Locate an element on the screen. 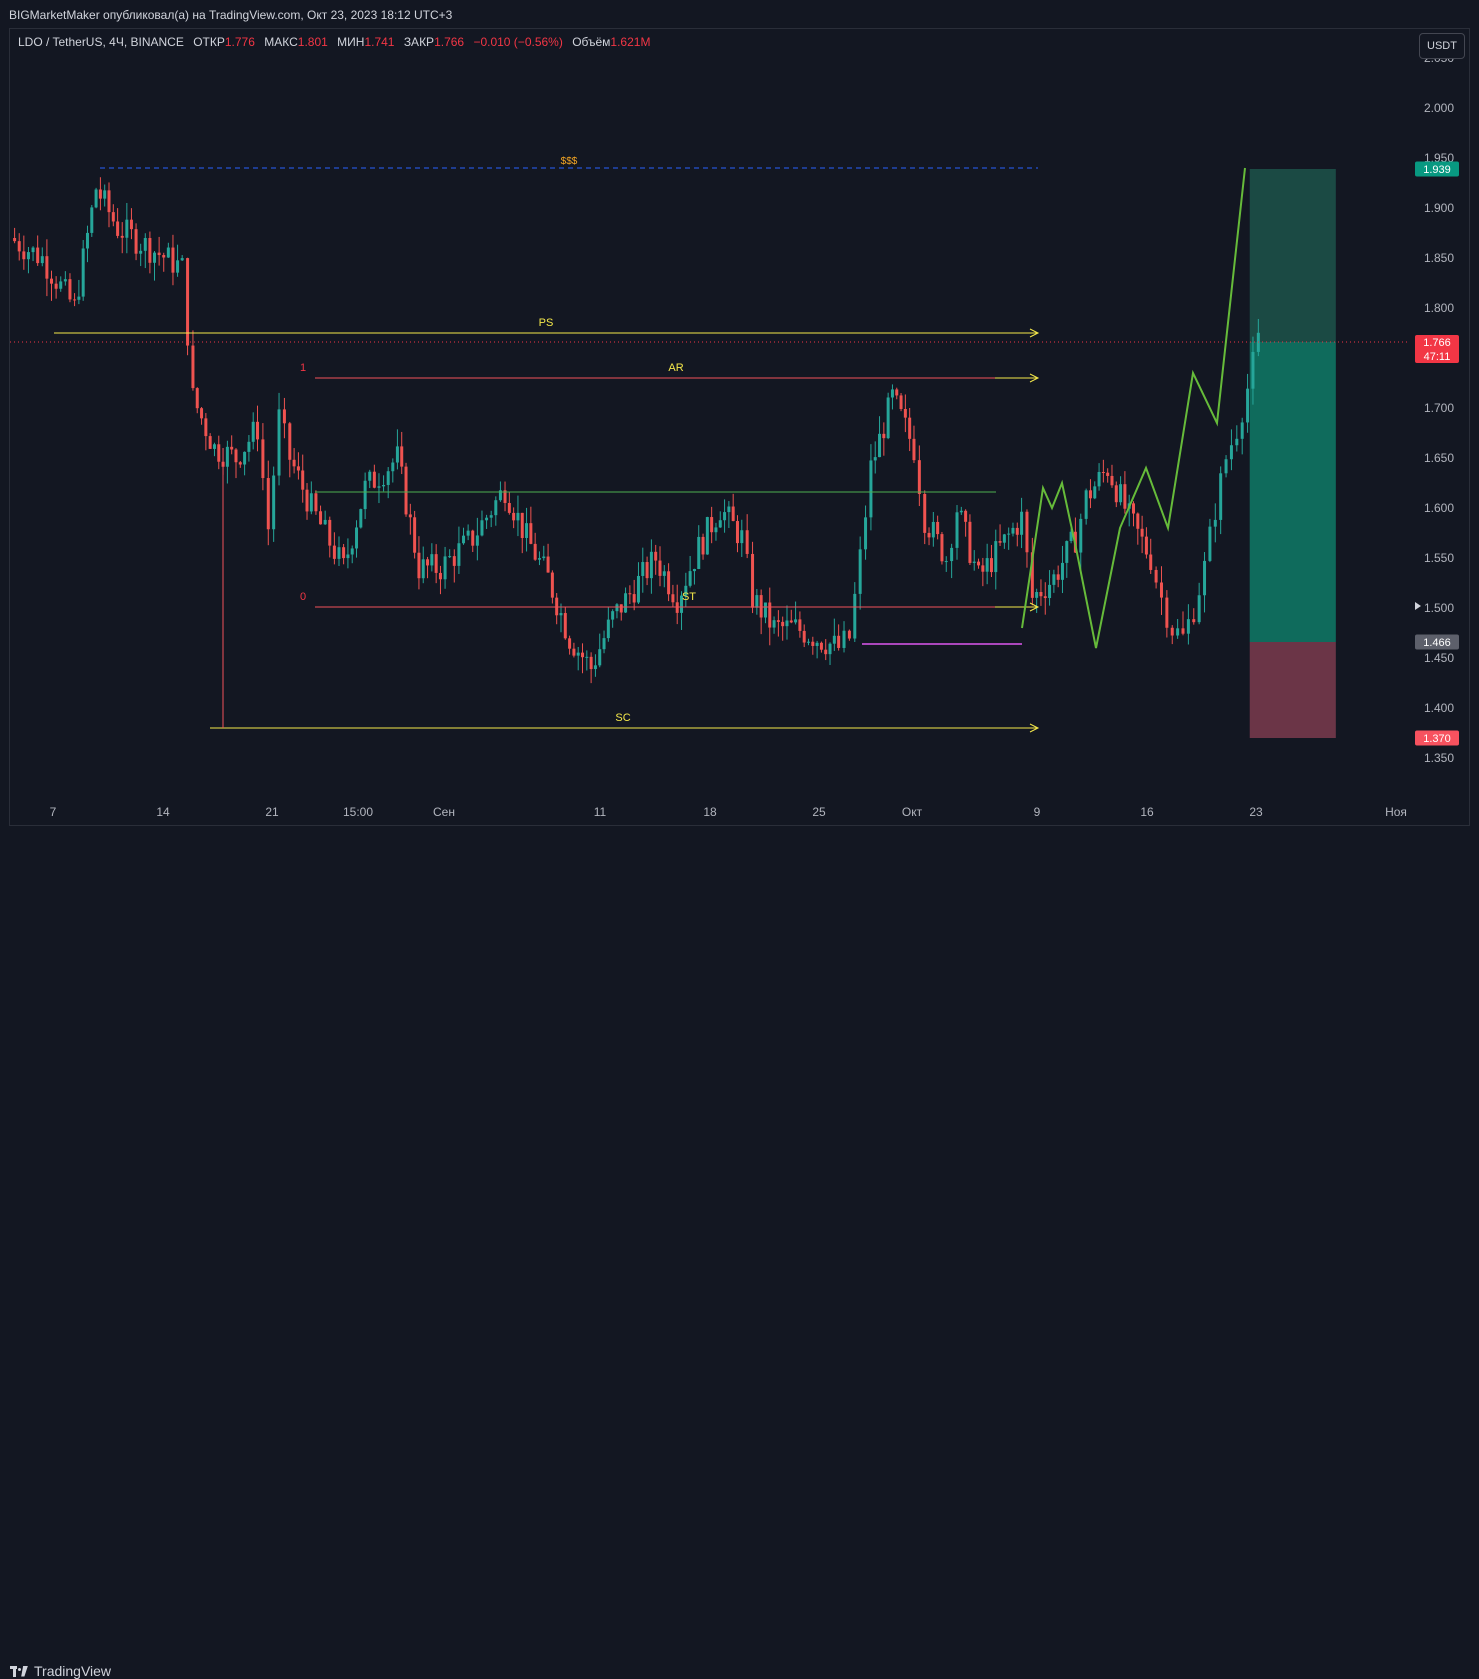  x-tick-label: 21 is located at coordinates (272, 812).